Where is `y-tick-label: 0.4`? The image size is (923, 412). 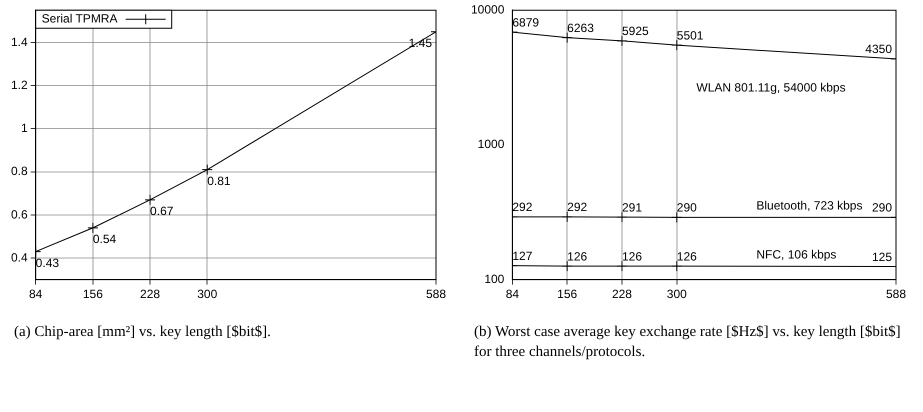 y-tick-label: 0.4 is located at coordinates (19, 257).